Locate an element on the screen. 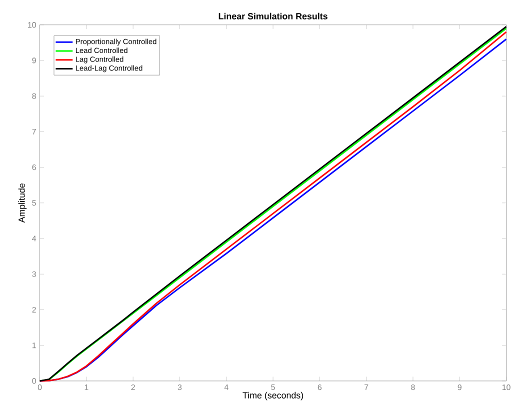 This screenshot has height=413, width=514. y-axis-title: Amplitude is located at coordinates (22, 203).